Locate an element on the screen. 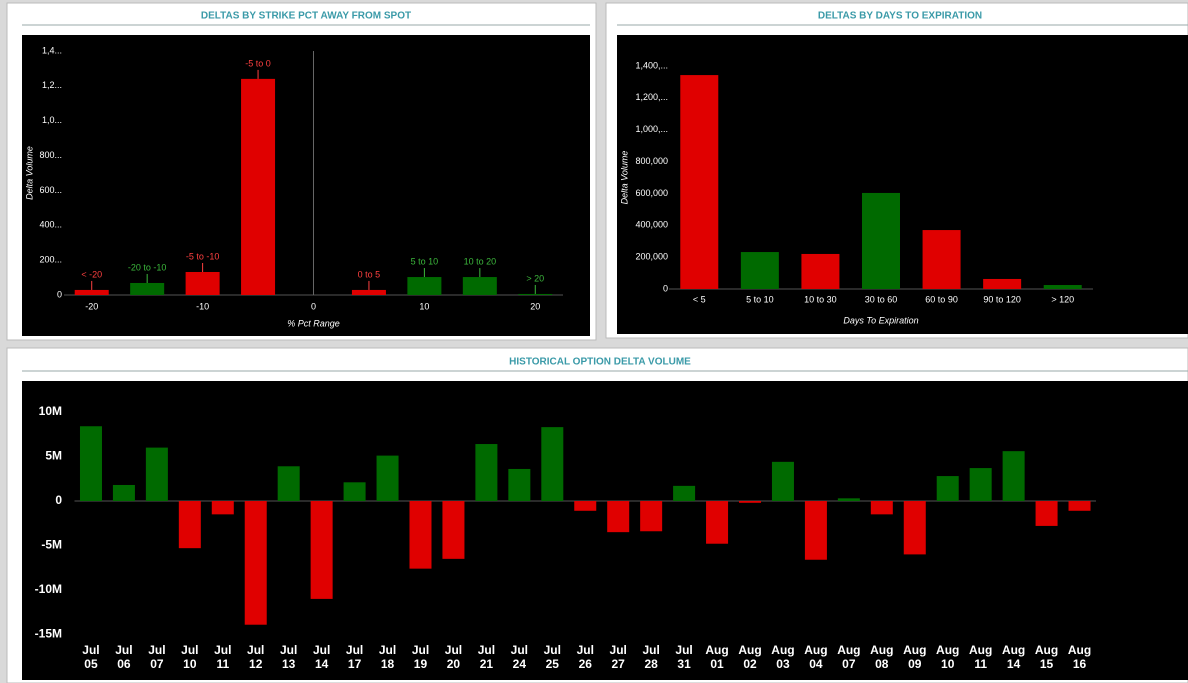 This screenshot has height=683, width=1188. chart-title: HISTORICAL OPTION DELTA VOLUME is located at coordinates (600, 362).